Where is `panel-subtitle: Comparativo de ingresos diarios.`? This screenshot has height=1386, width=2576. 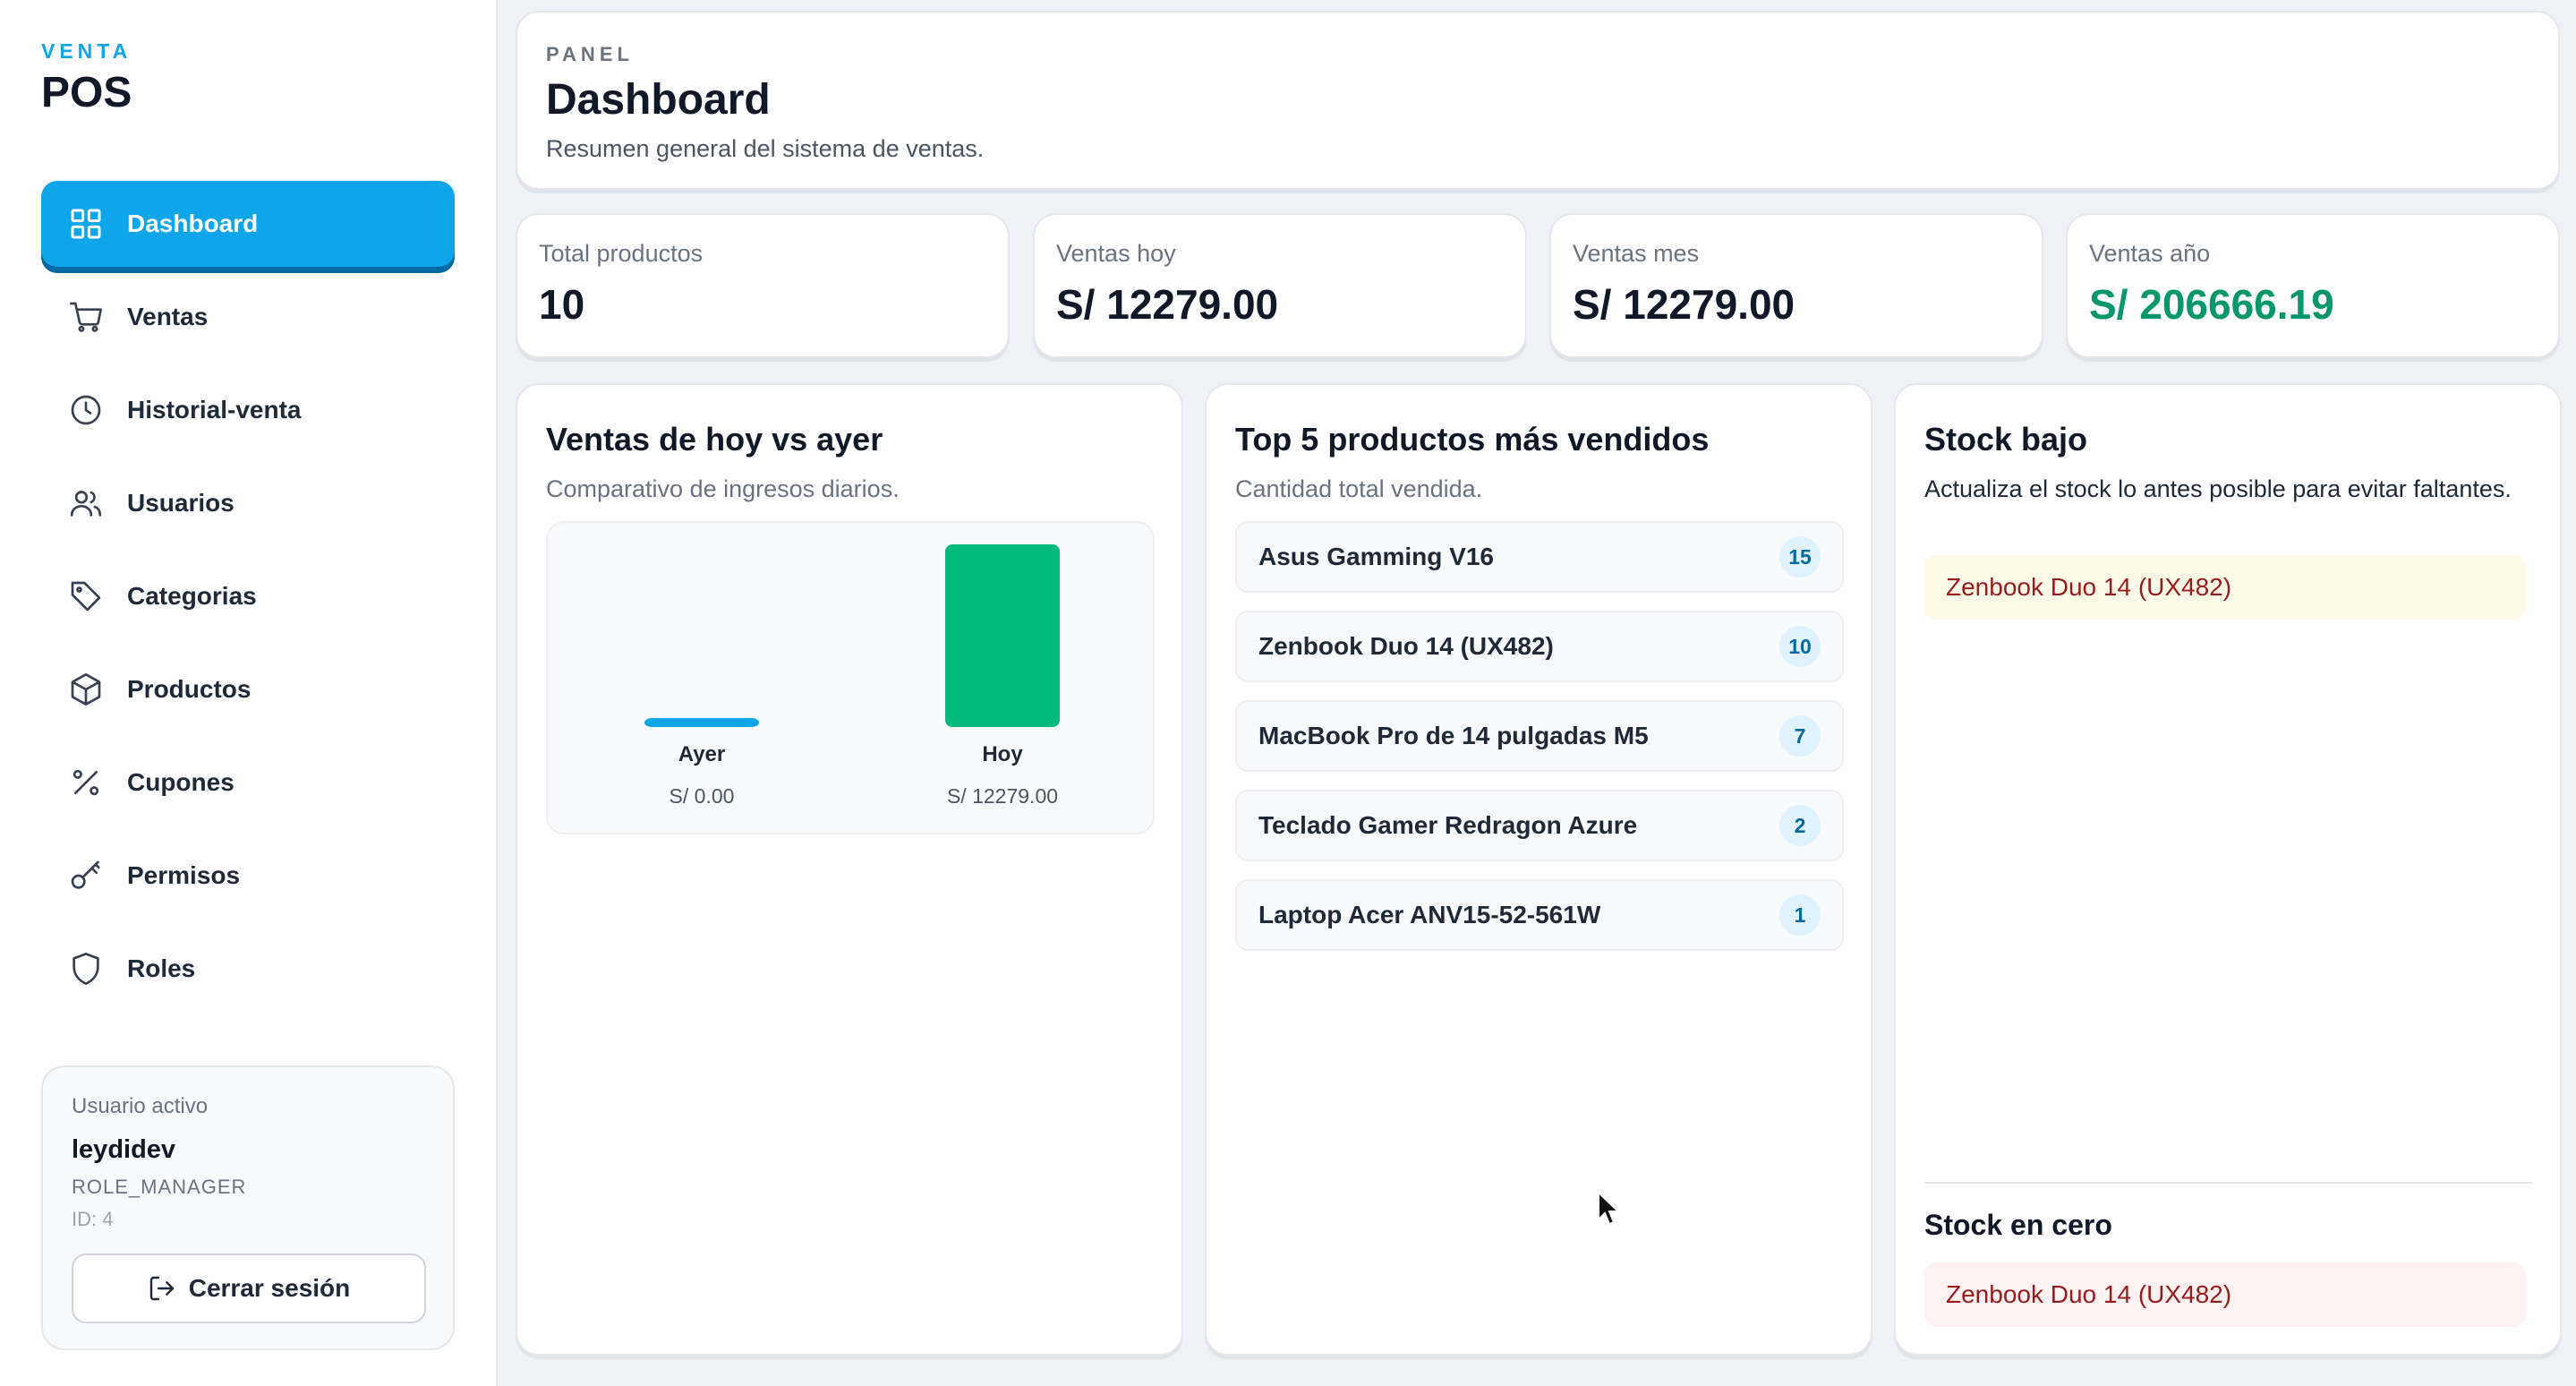 panel-subtitle: Comparativo de ingresos diarios. is located at coordinates (723, 488).